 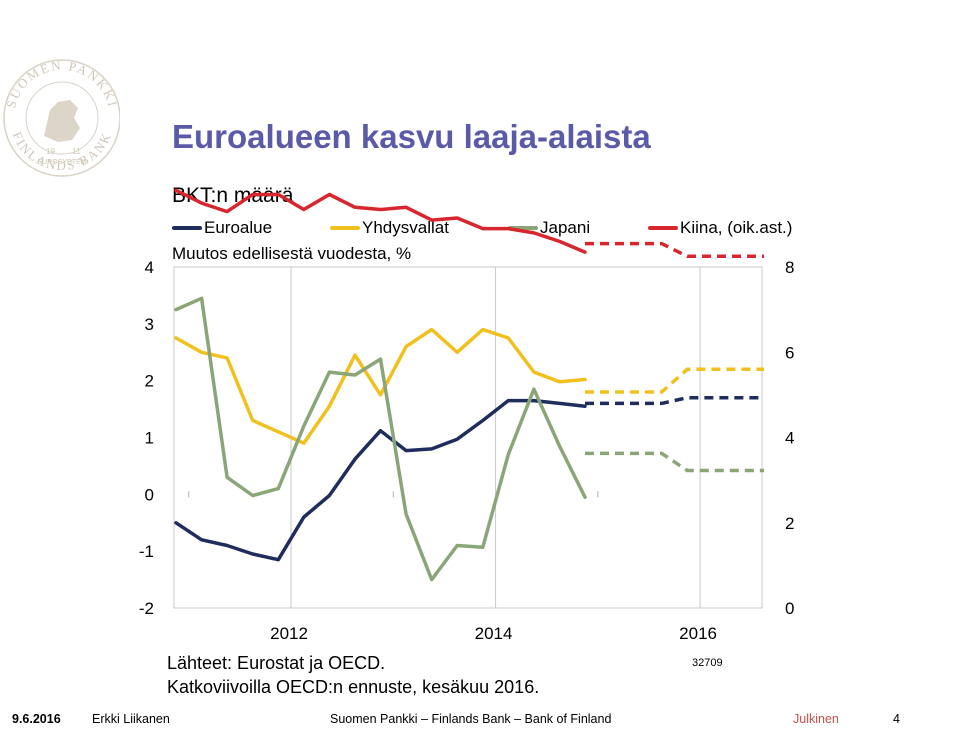 I want to click on y-tick-left: 0, so click(x=149, y=494).